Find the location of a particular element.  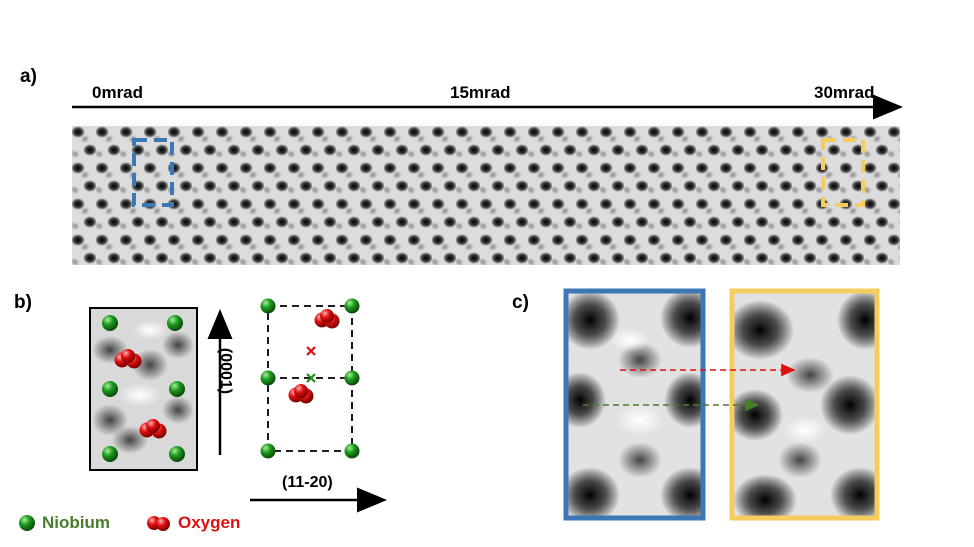

tilt-end-label: 30mrad is located at coordinates (844, 92).